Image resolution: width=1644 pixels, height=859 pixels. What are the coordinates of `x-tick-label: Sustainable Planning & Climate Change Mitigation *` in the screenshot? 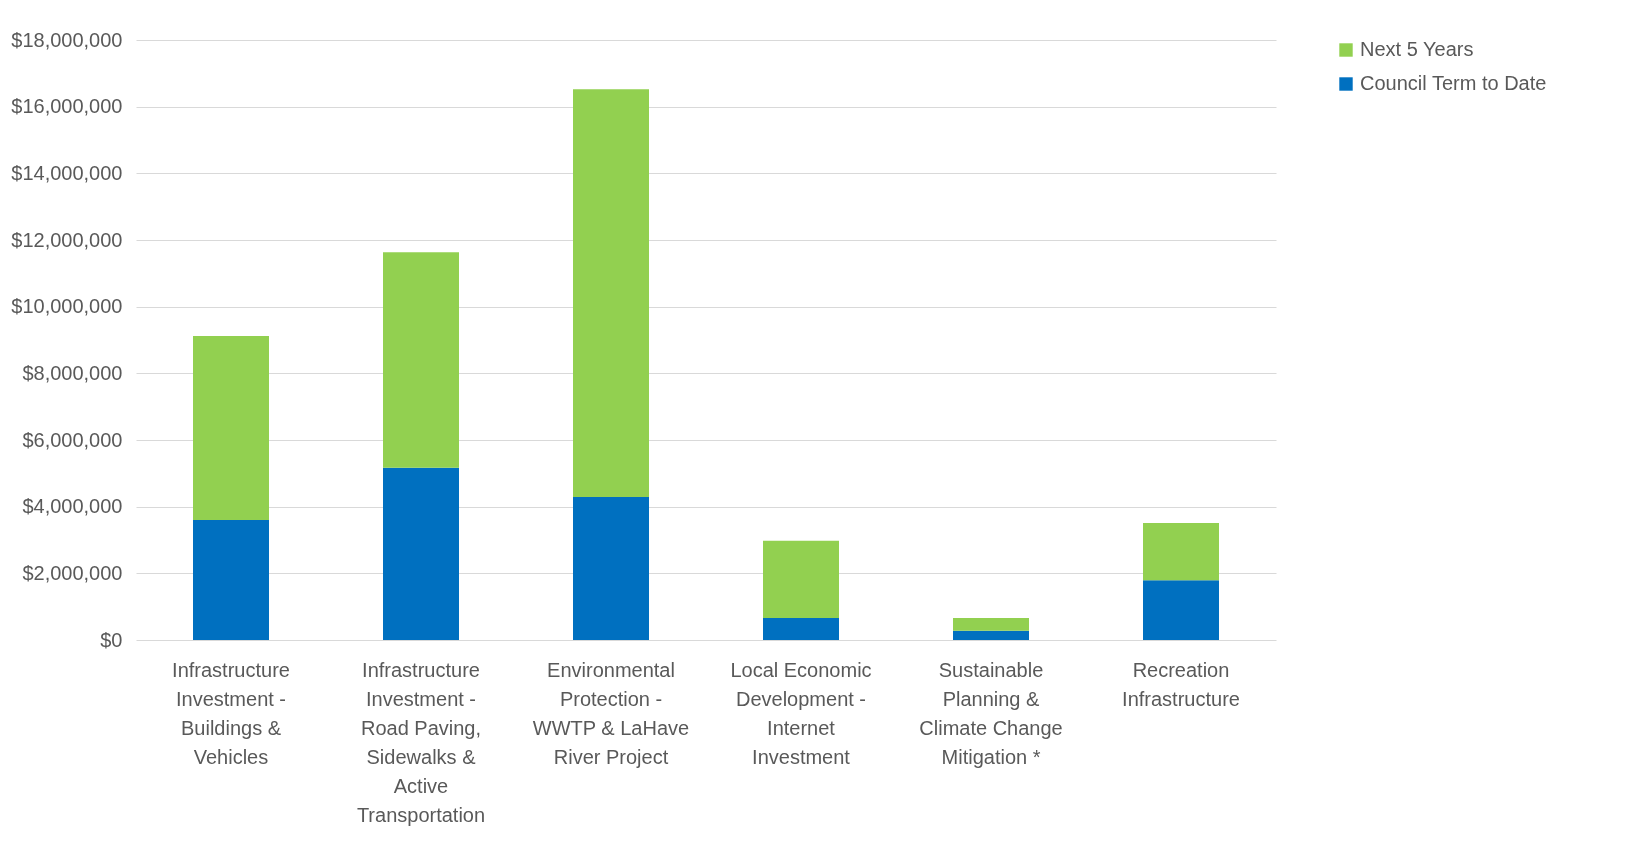 It's located at (991, 713).